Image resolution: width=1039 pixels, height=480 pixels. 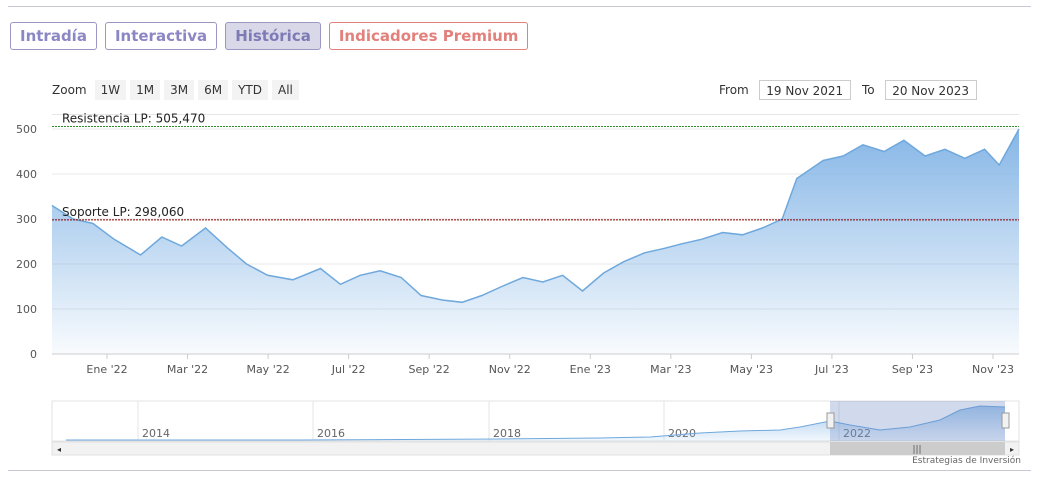 What do you see at coordinates (179, 90) in the screenshot?
I see `zoom-3m-button: 3M` at bounding box center [179, 90].